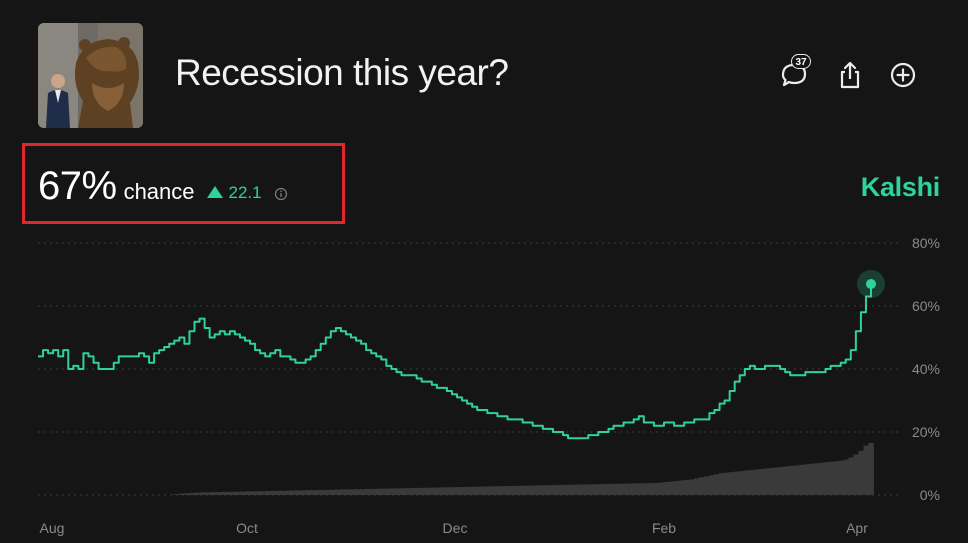  I want to click on share-icon, so click(850, 75).